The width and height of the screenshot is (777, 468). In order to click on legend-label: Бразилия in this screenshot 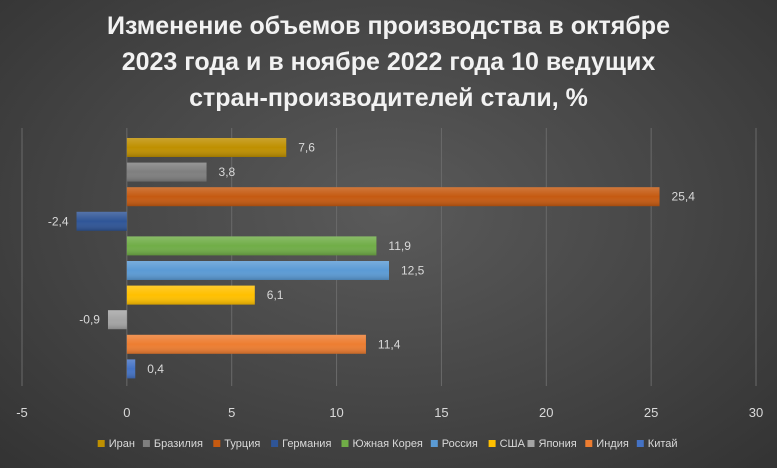, I will do `click(178, 444)`.